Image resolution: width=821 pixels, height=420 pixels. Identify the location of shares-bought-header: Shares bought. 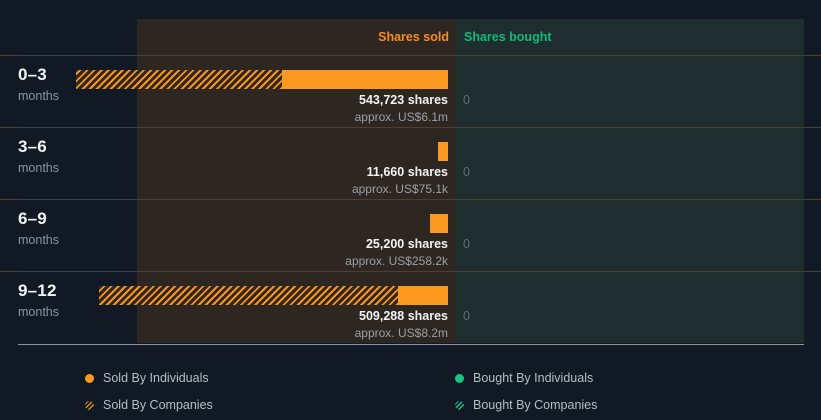
(508, 37).